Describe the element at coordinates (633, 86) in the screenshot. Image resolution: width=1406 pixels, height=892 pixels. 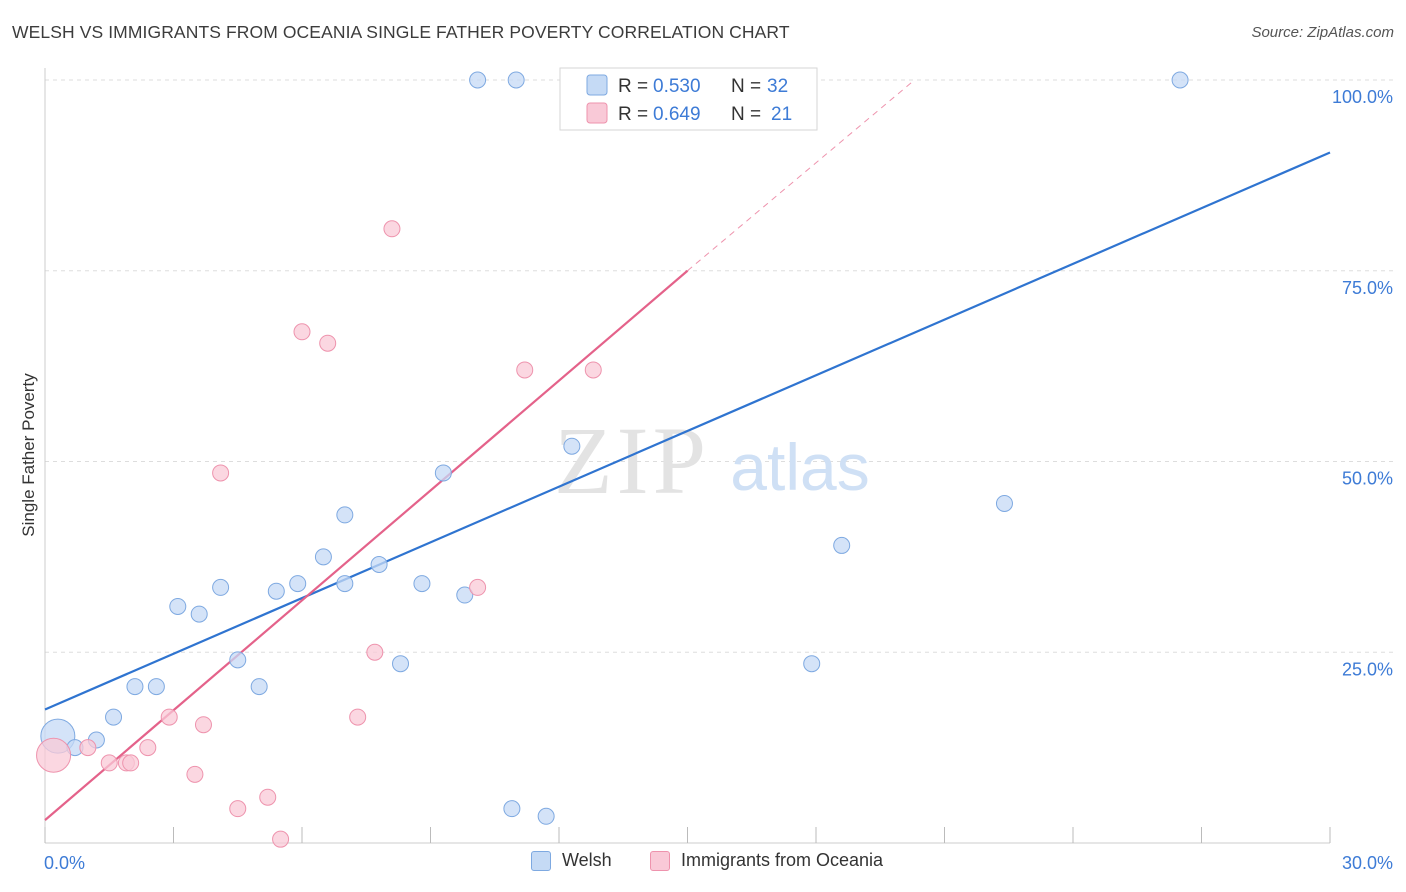
I see `welsh-r-label: R =` at that location.